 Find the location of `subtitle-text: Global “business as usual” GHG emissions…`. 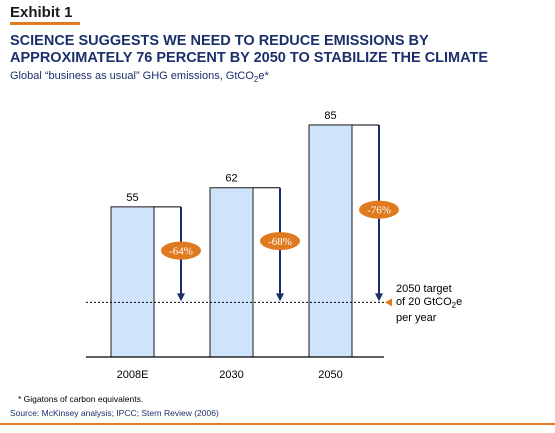

subtitle-text: Global “business as usual” GHG emissions… is located at coordinates (132, 76).